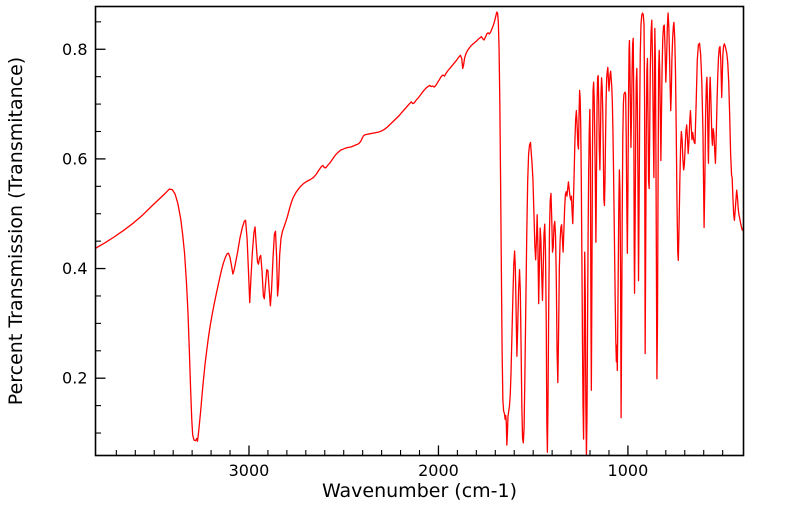 This screenshot has width=799, height=516. I want to click on y-tick-label: 0.2, so click(74, 378).